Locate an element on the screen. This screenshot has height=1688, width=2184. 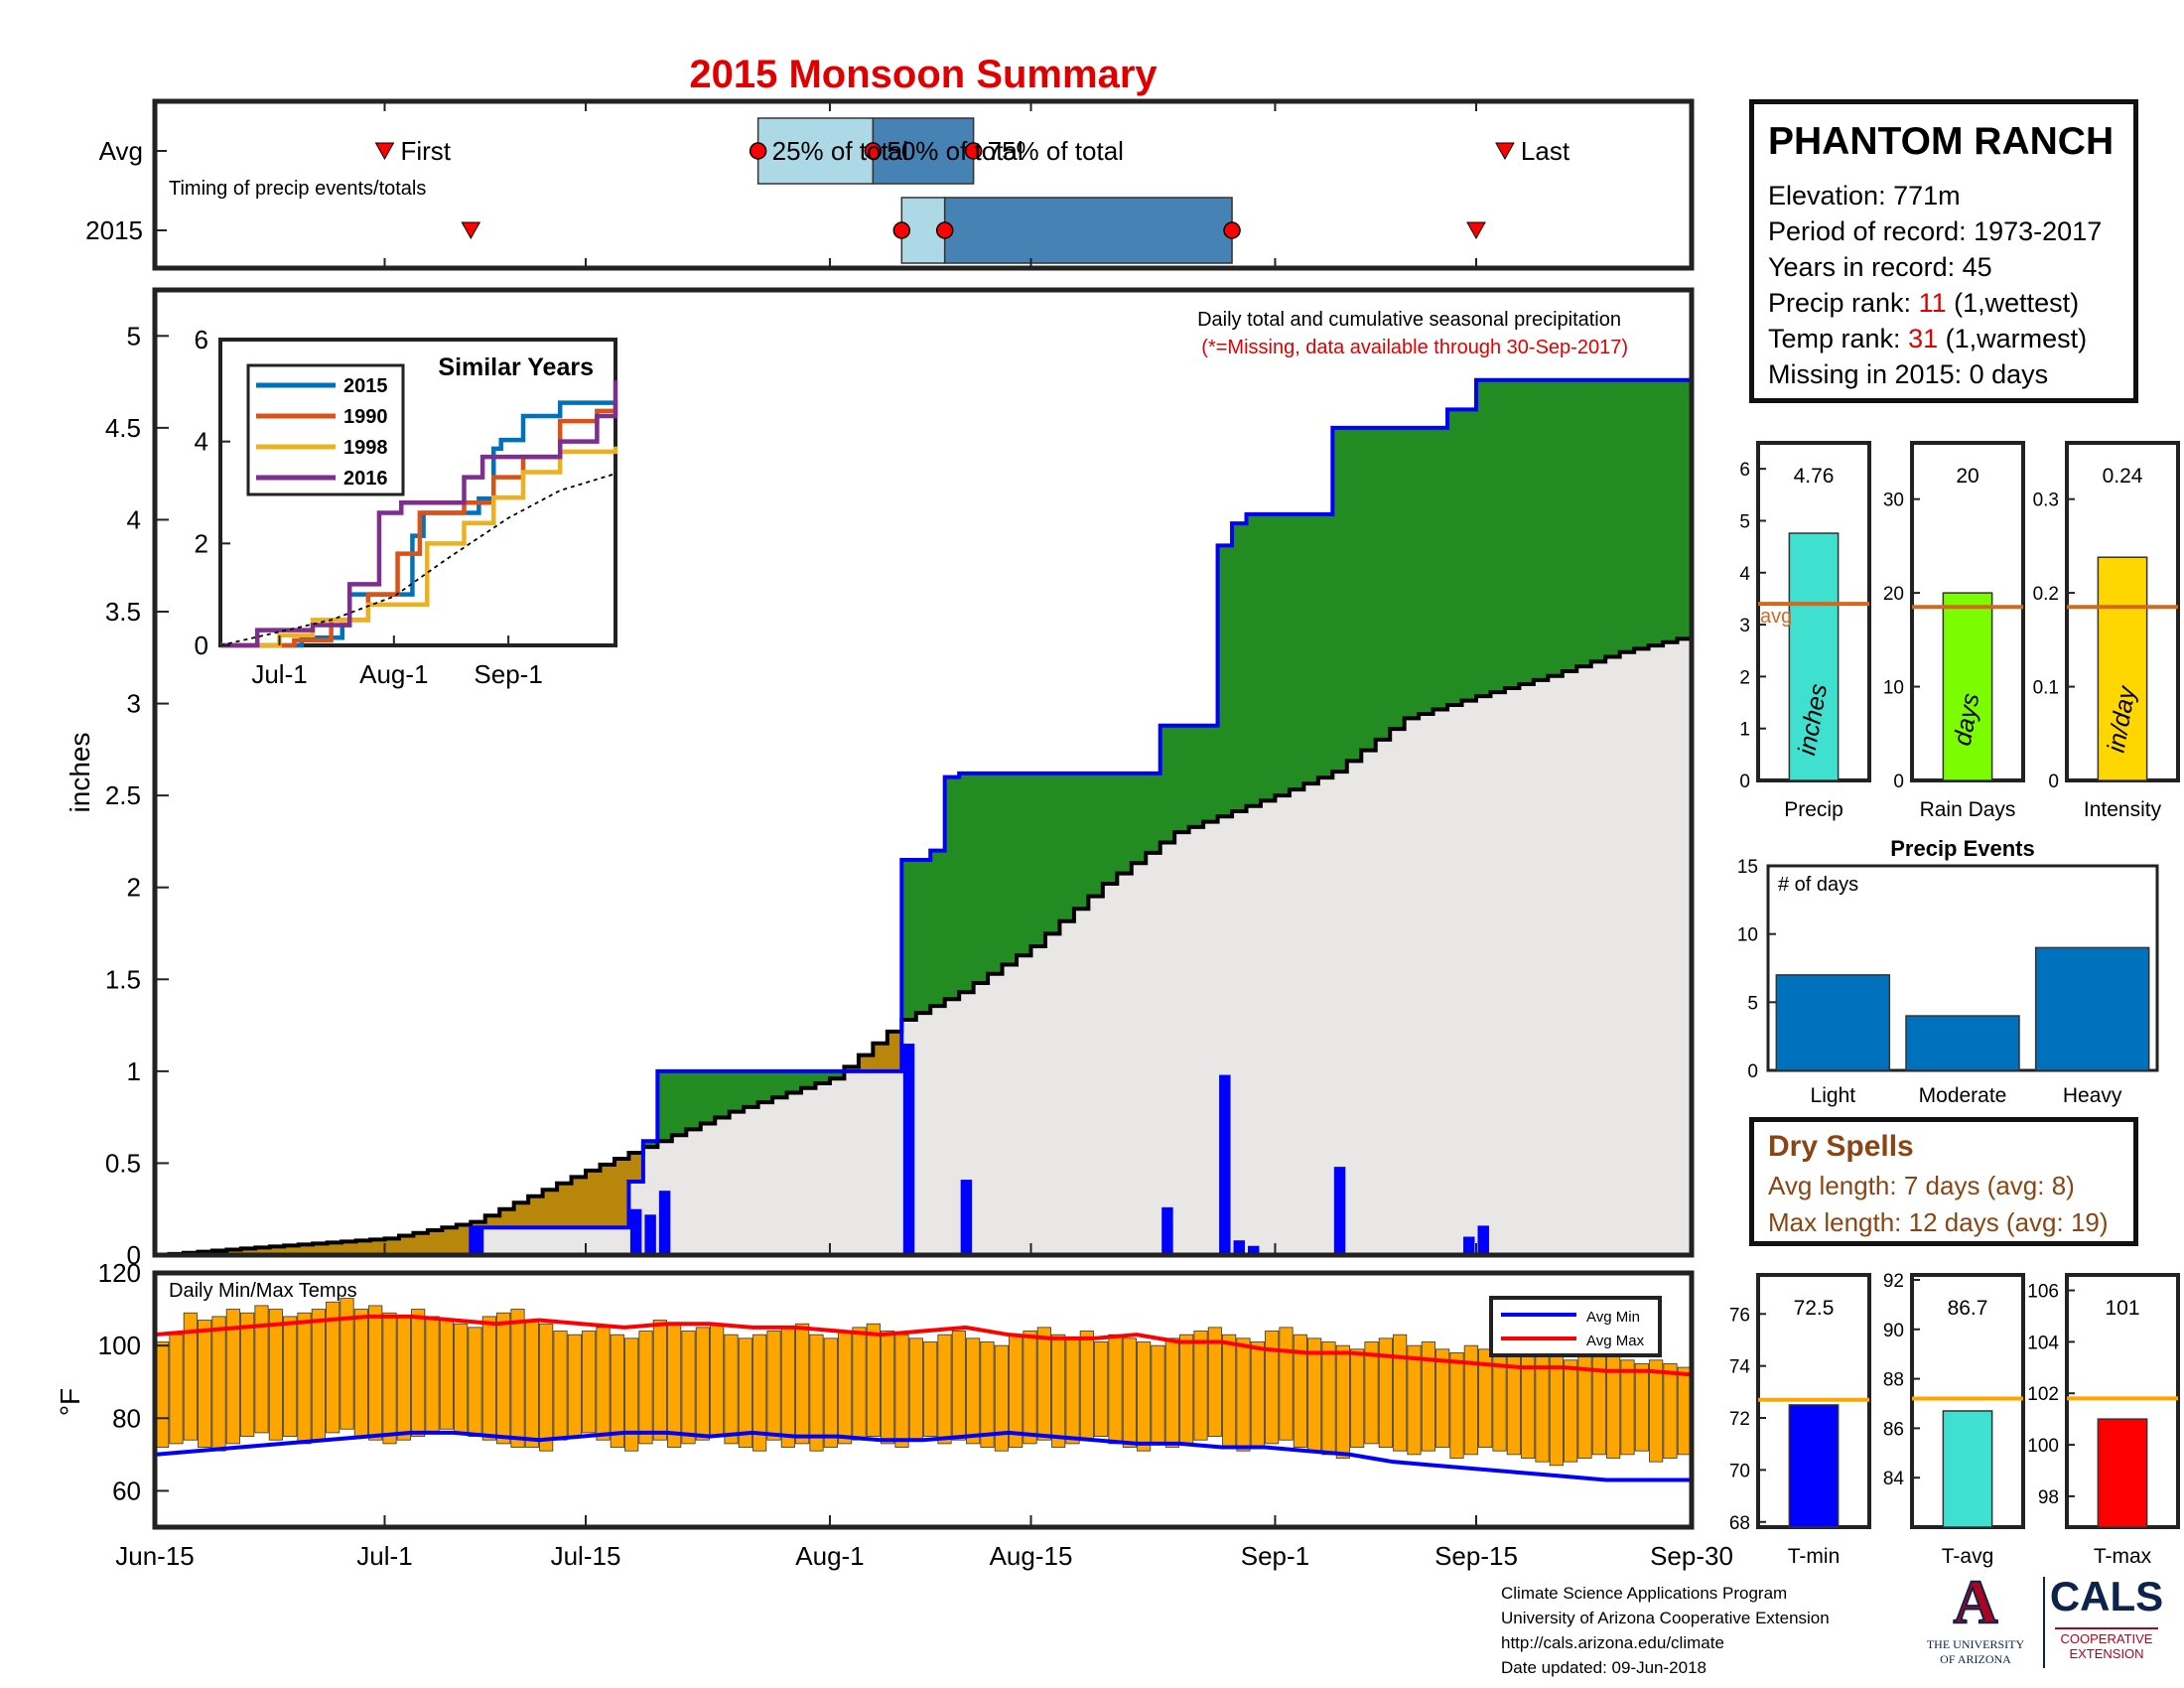
precip-event-category: Moderate is located at coordinates (1963, 1095).